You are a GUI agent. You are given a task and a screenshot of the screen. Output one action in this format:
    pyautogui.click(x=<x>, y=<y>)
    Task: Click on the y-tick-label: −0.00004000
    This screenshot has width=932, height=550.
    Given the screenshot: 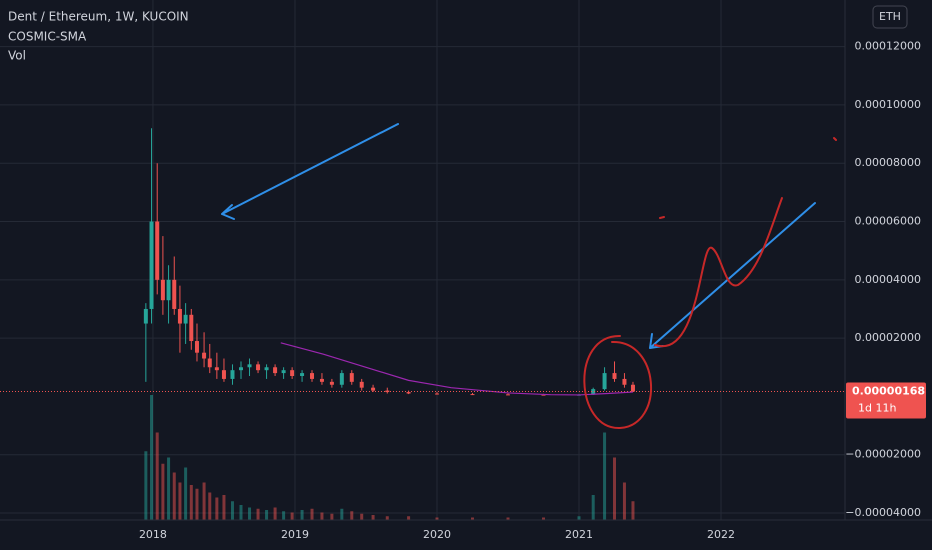 What is the action you would take?
    pyautogui.click(x=883, y=512)
    